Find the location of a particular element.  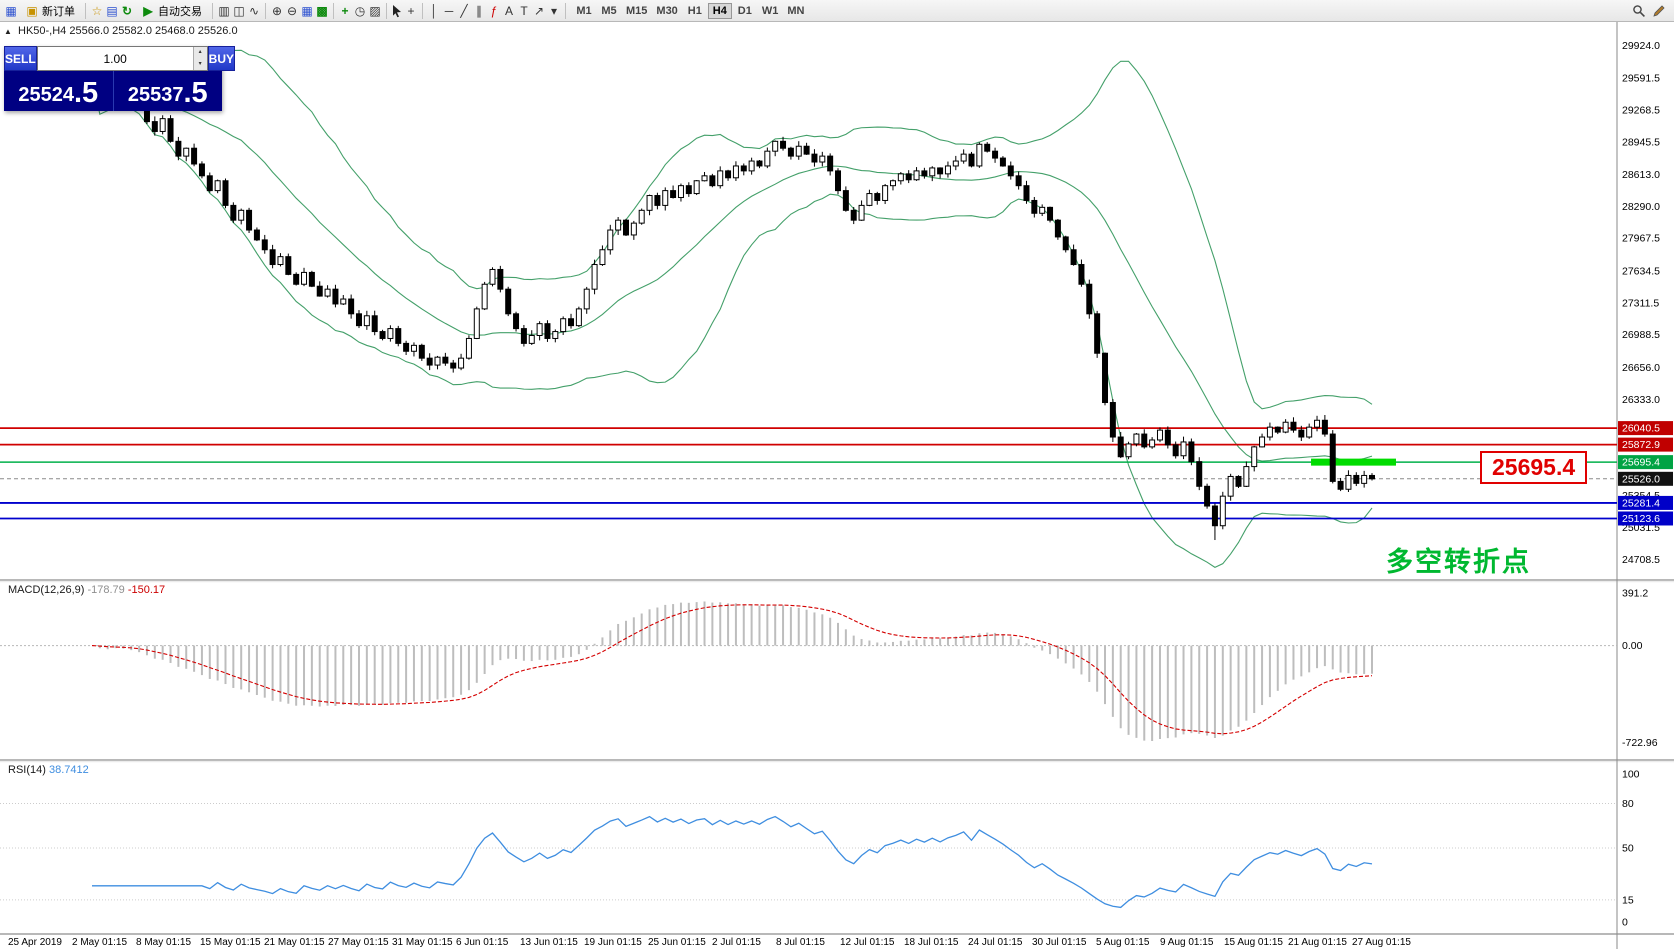

svg-text: 6 Jun 01:15 is located at coordinates (482, 942).